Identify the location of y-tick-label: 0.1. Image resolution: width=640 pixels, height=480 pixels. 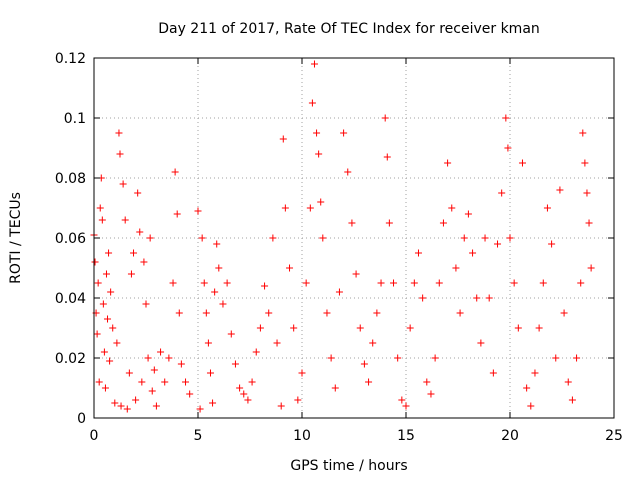
(75, 119).